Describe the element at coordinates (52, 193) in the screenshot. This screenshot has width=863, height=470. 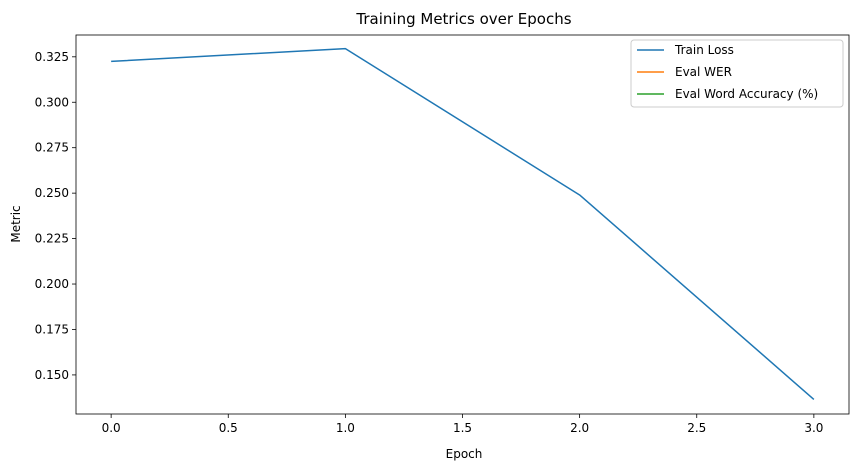
I see `y-tick-label: 0.250` at that location.